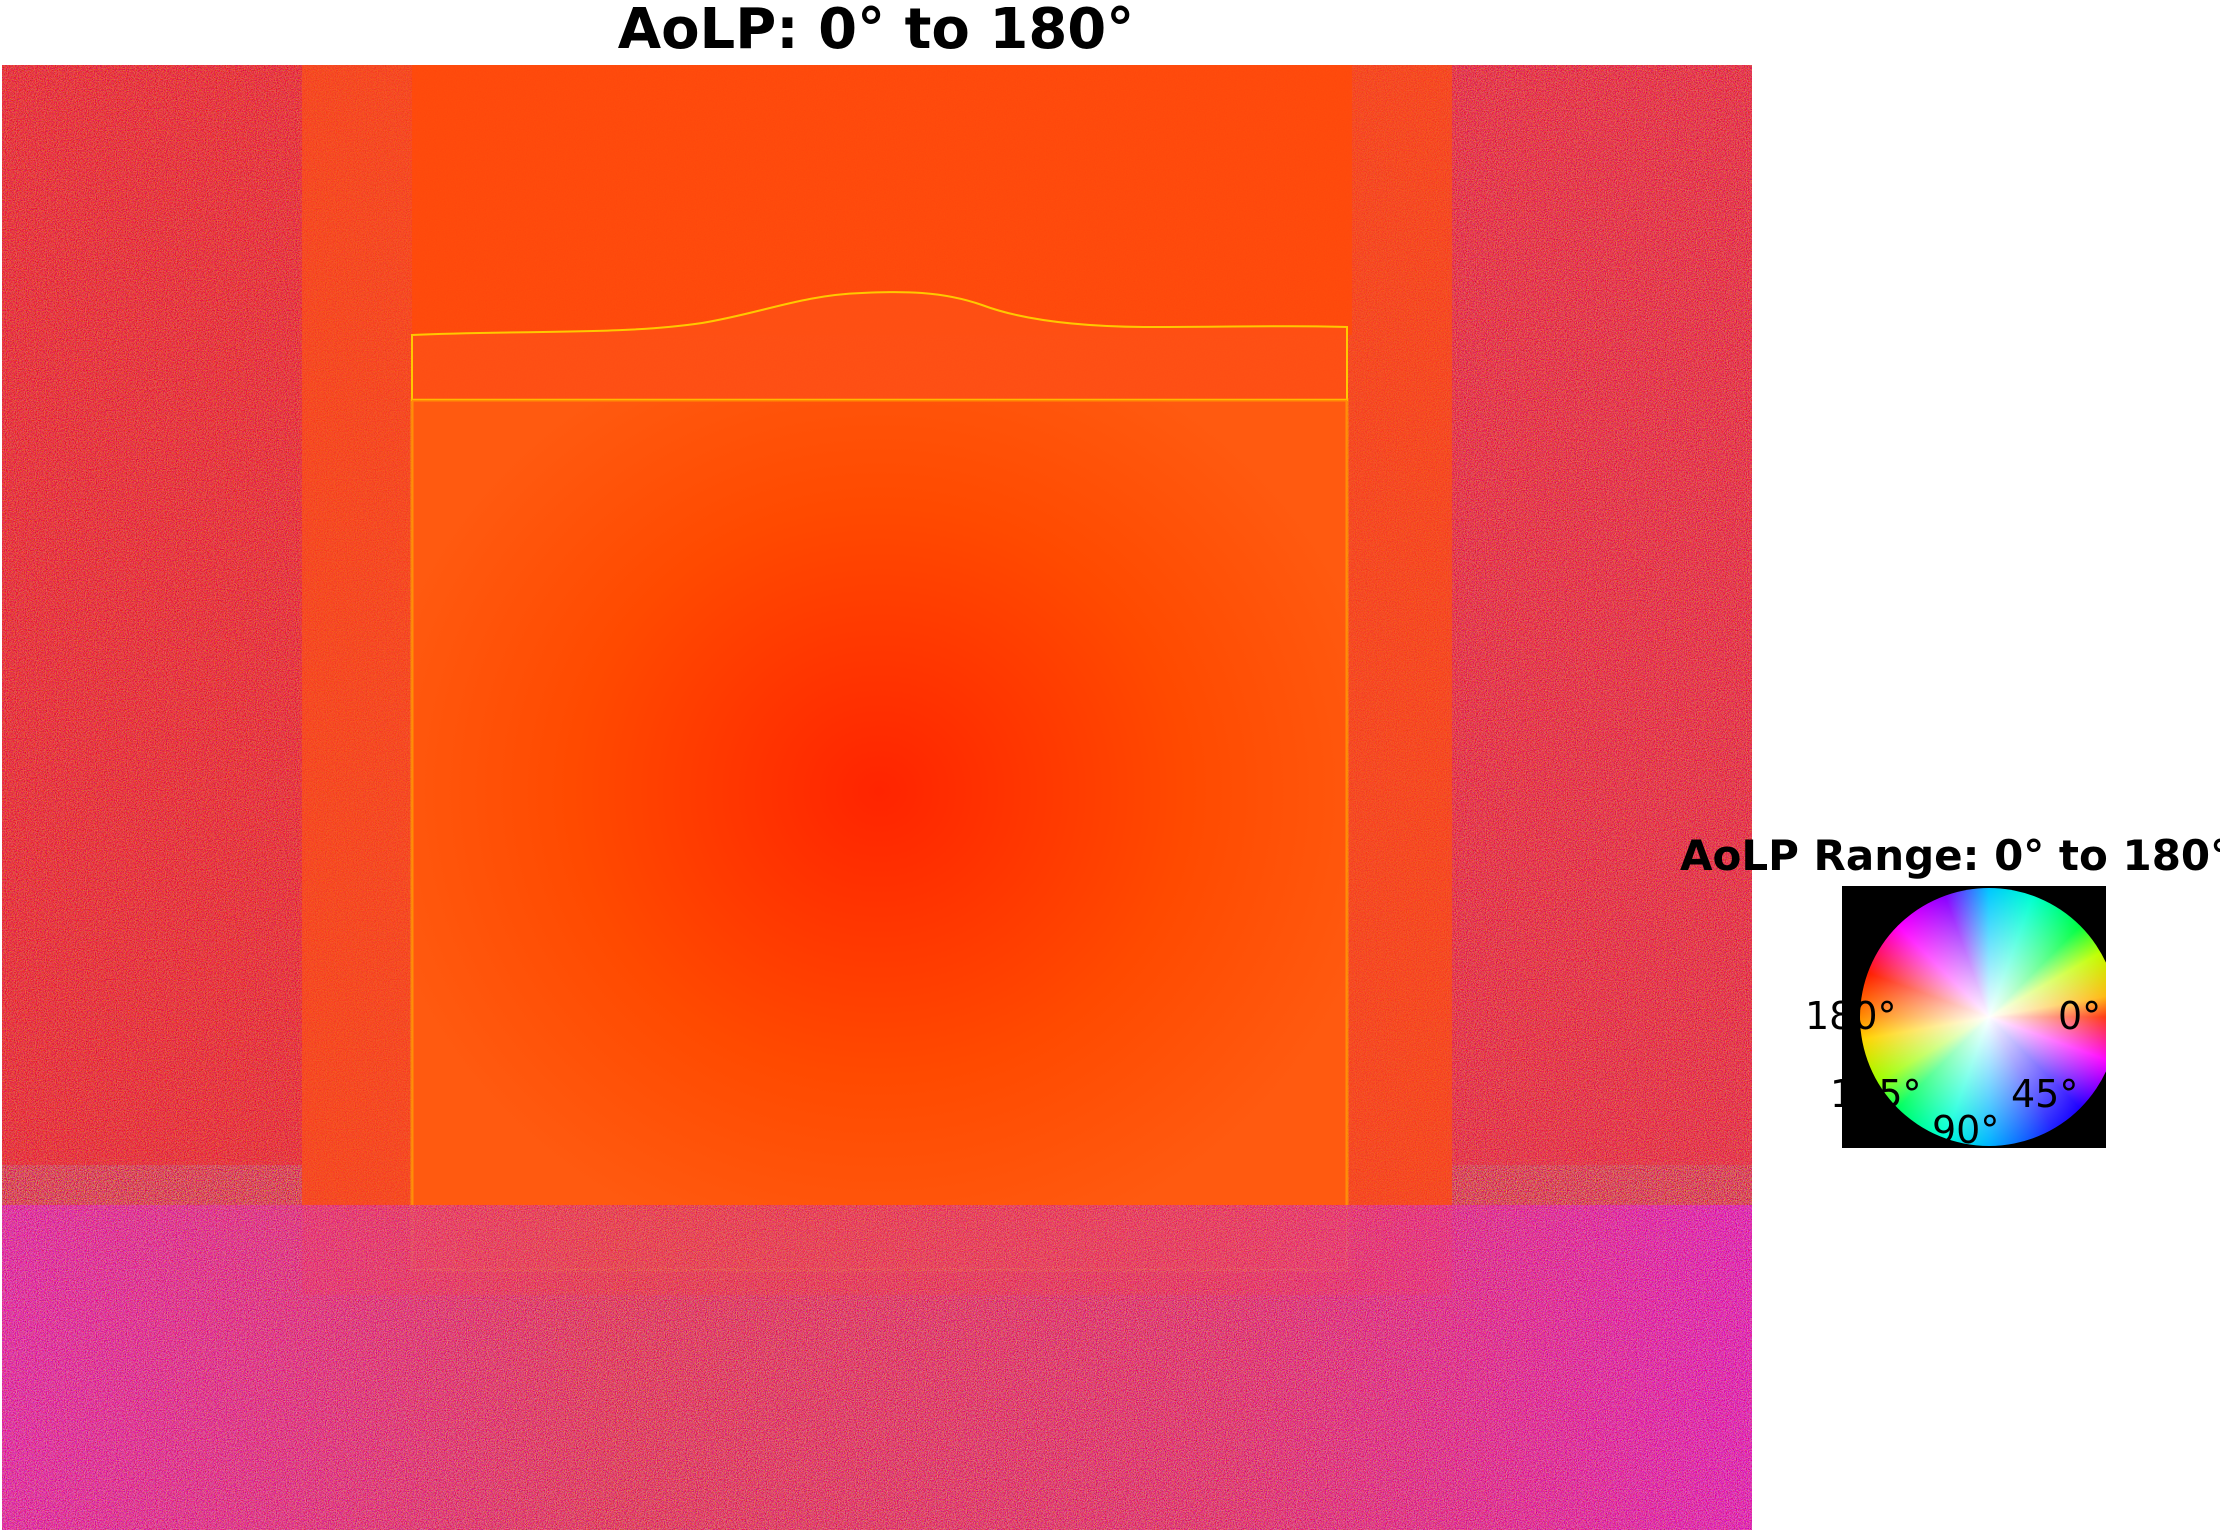  Describe the element at coordinates (1876, 1094) in the screenshot. I see `legend-tick-135: 135°` at that location.